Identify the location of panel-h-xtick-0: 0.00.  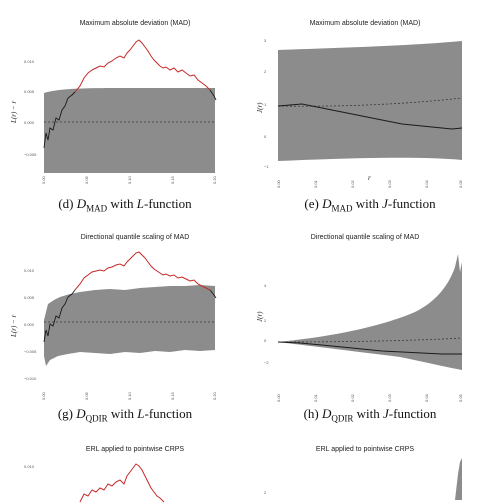
(278, 397).